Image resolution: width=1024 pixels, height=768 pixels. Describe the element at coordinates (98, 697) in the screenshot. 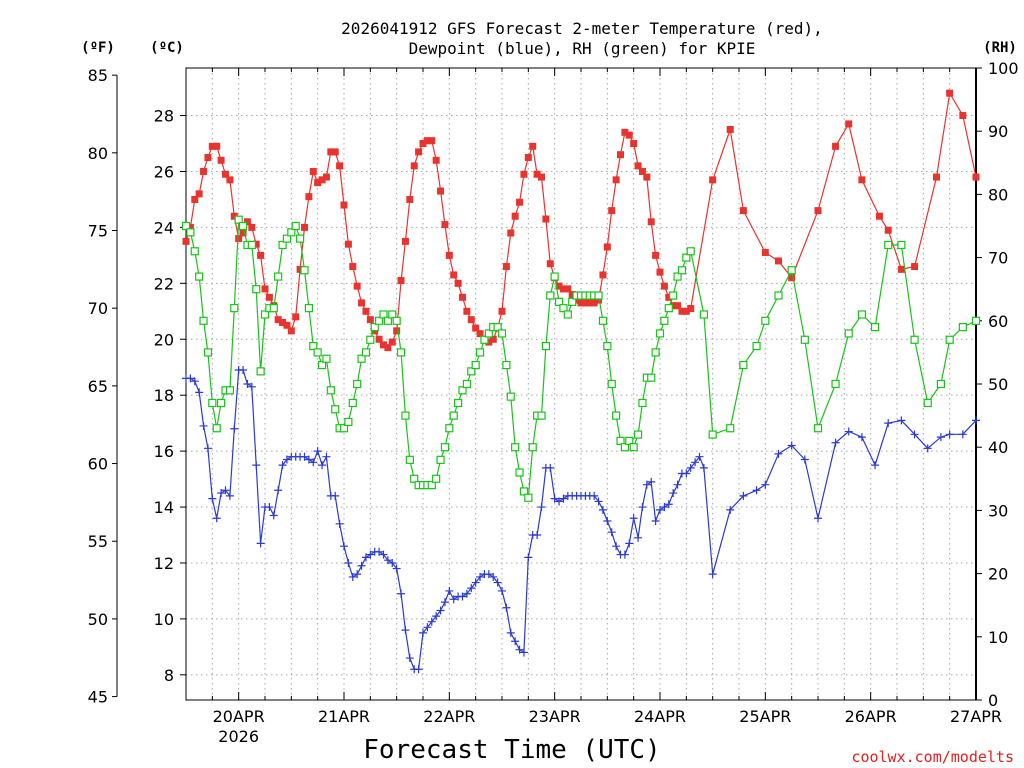

I see `f-tick-label: 45` at that location.